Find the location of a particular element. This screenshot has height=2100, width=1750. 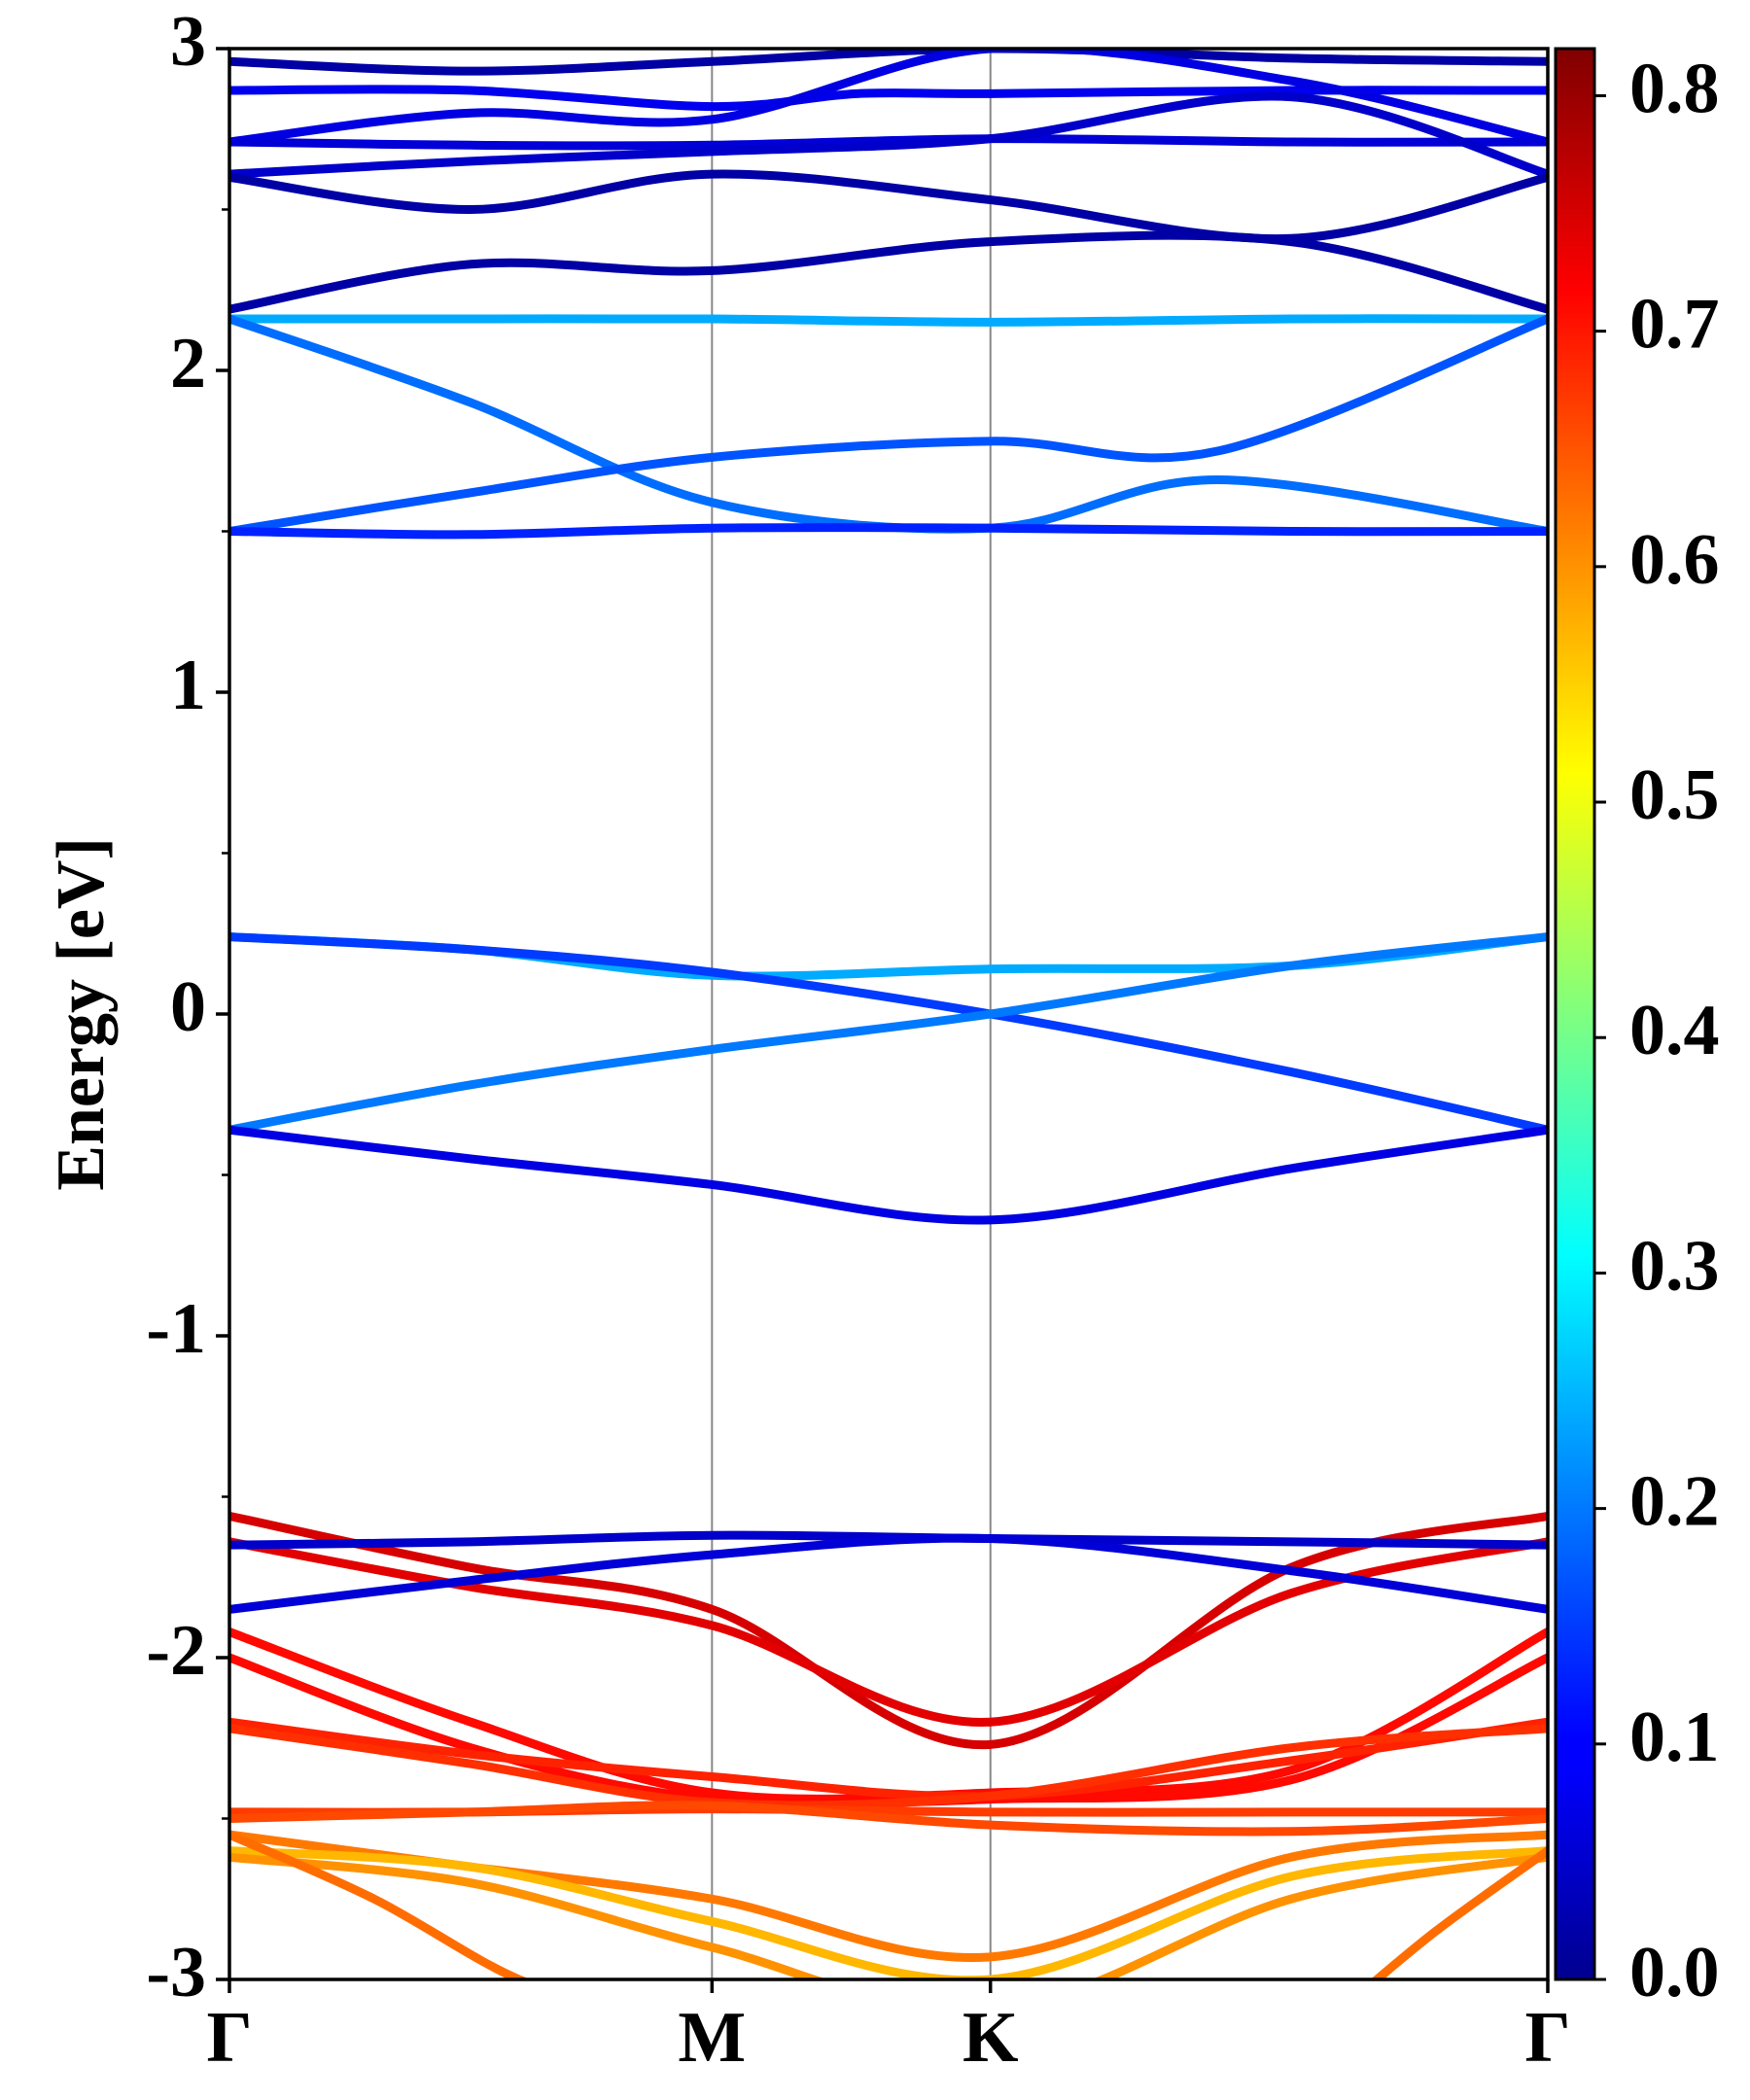

y-tick-label: 0 is located at coordinates (188, 1007).